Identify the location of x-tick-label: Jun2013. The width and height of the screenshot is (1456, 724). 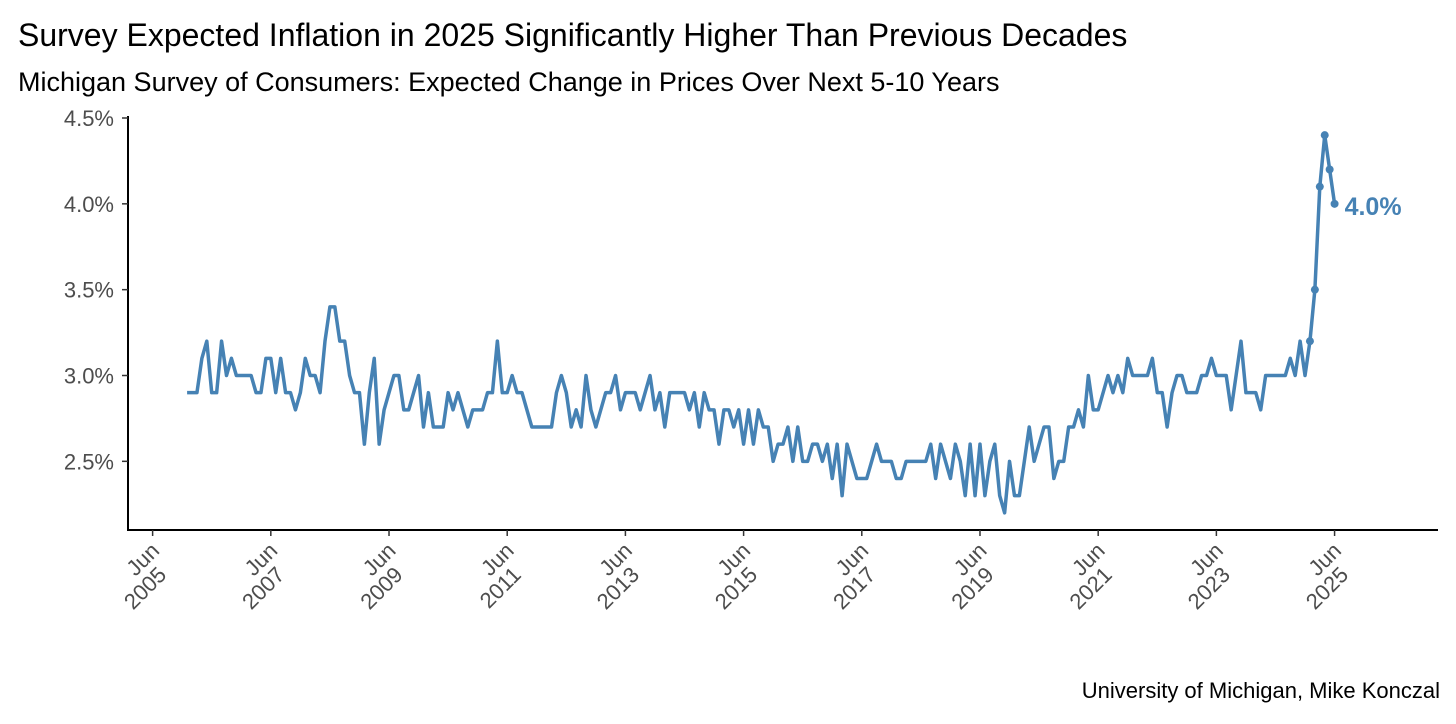
(614, 576).